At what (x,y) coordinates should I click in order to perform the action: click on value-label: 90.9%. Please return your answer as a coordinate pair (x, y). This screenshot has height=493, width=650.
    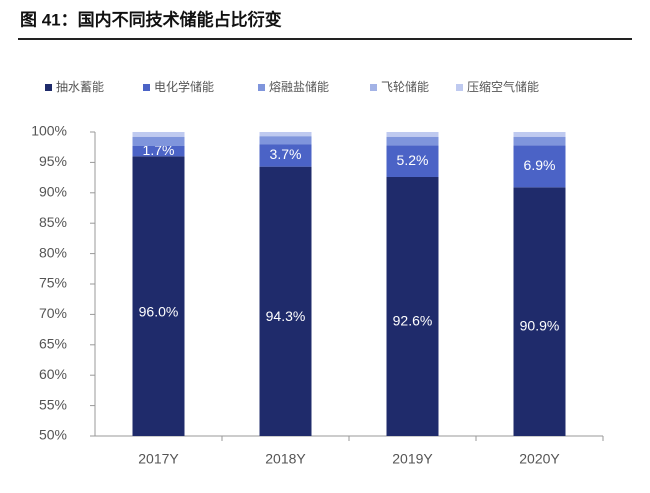
    Looking at the image, I should click on (540, 325).